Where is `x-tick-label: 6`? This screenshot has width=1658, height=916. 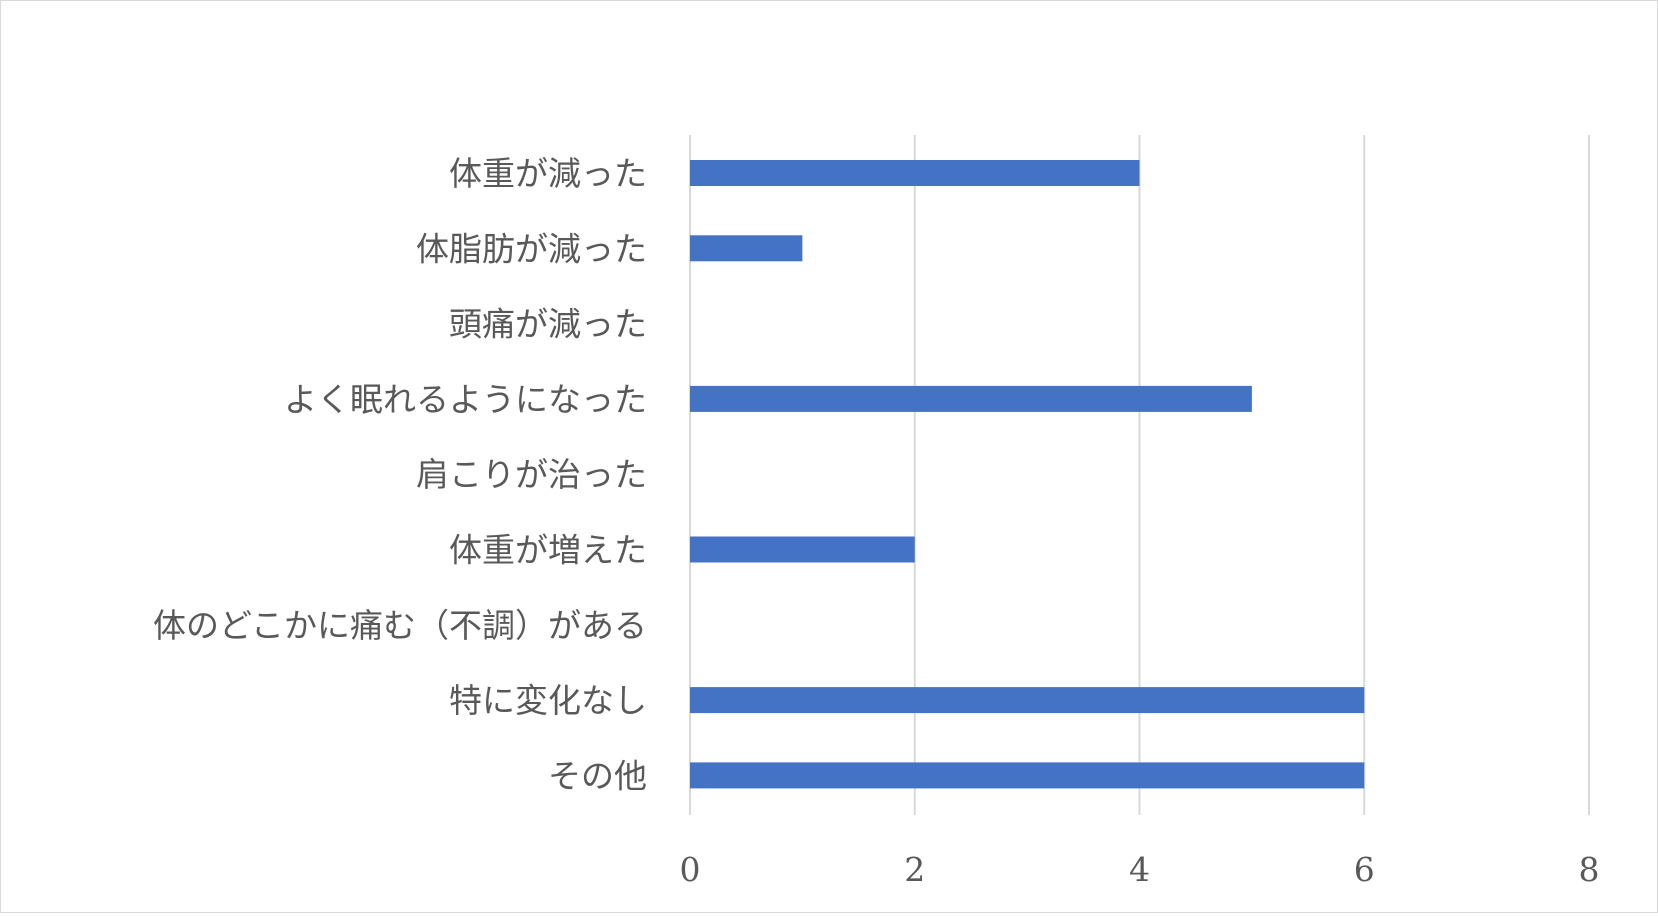 x-tick-label: 6 is located at coordinates (1364, 869).